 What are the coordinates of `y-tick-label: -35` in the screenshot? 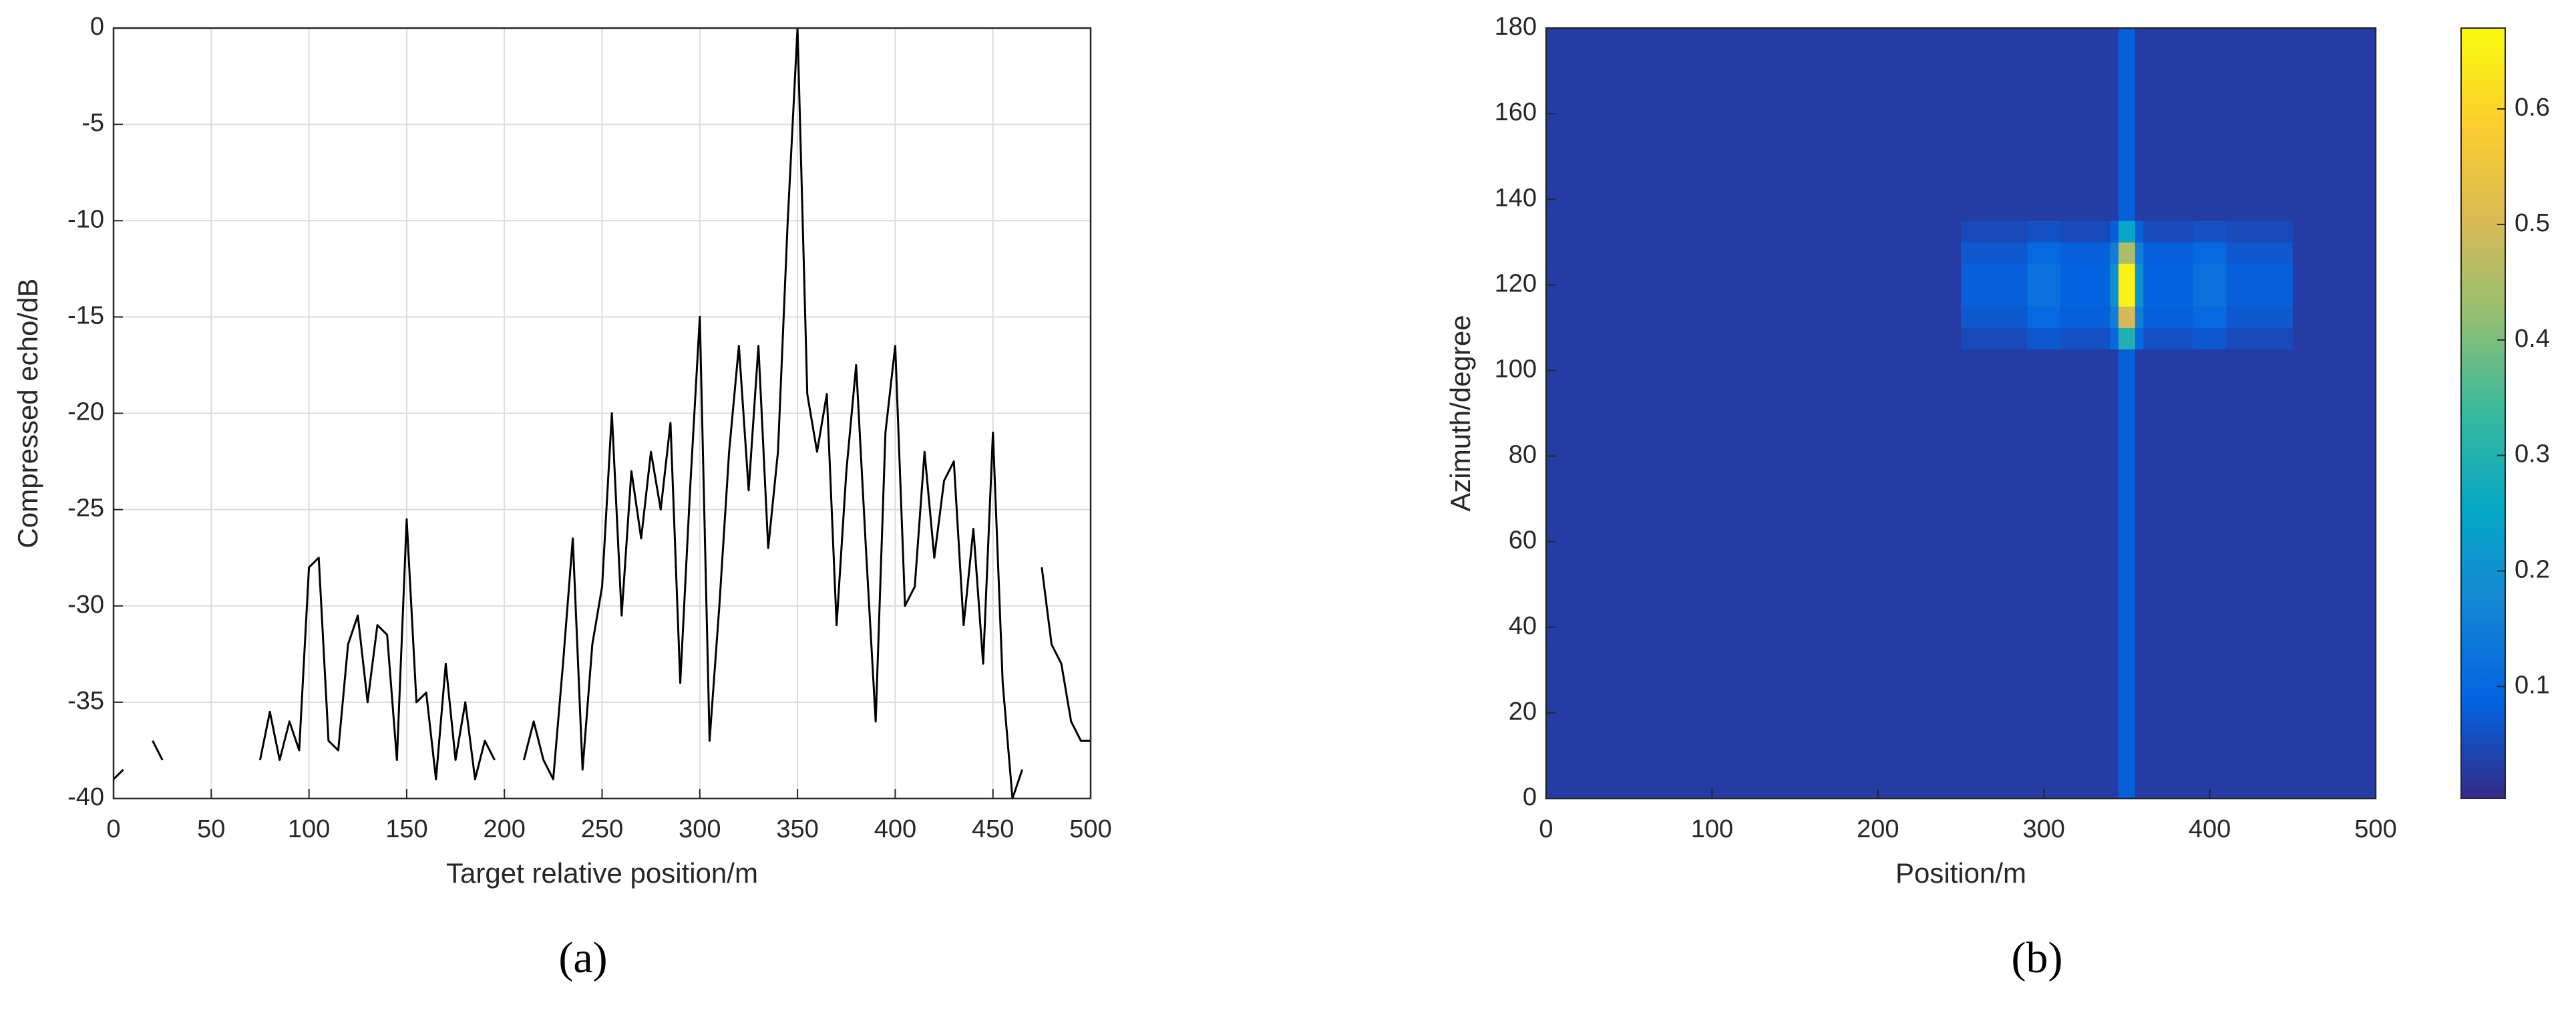 It's located at (85, 701).